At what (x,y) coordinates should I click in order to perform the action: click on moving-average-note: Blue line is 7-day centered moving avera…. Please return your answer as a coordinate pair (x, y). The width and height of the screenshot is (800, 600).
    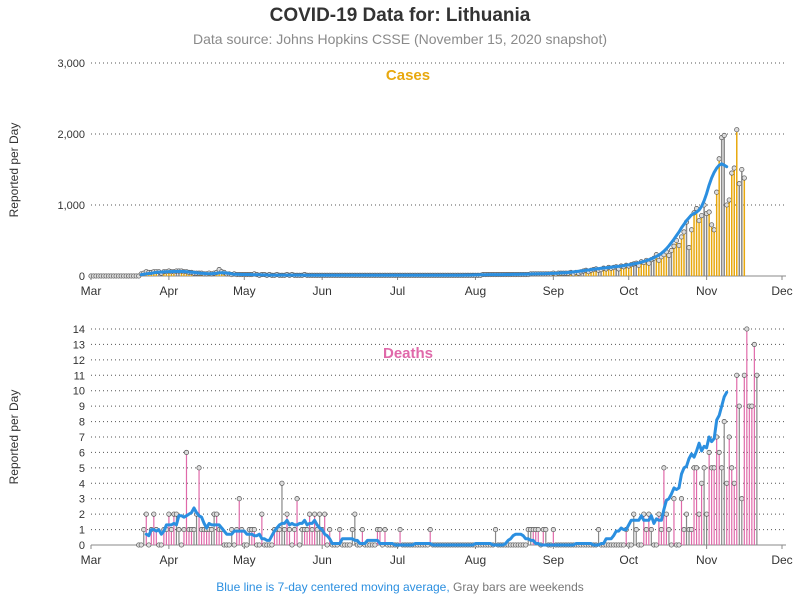
    Looking at the image, I should click on (333, 587).